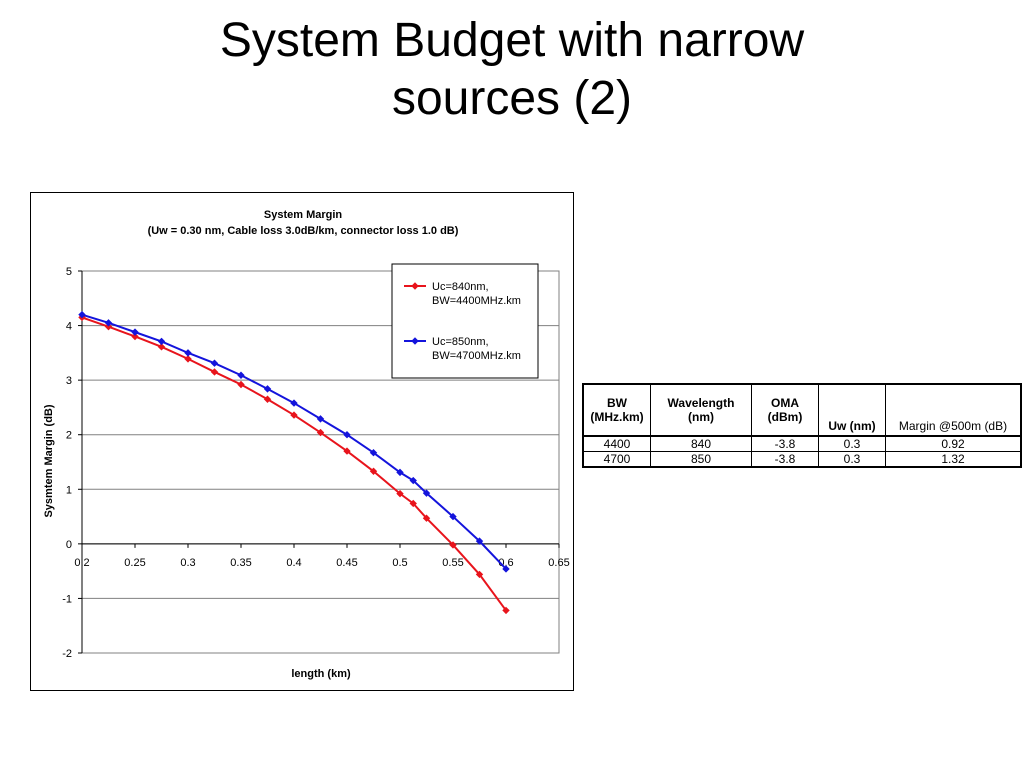 This screenshot has height=768, width=1024. I want to click on x-tick-label: 0.5, so click(399, 563).